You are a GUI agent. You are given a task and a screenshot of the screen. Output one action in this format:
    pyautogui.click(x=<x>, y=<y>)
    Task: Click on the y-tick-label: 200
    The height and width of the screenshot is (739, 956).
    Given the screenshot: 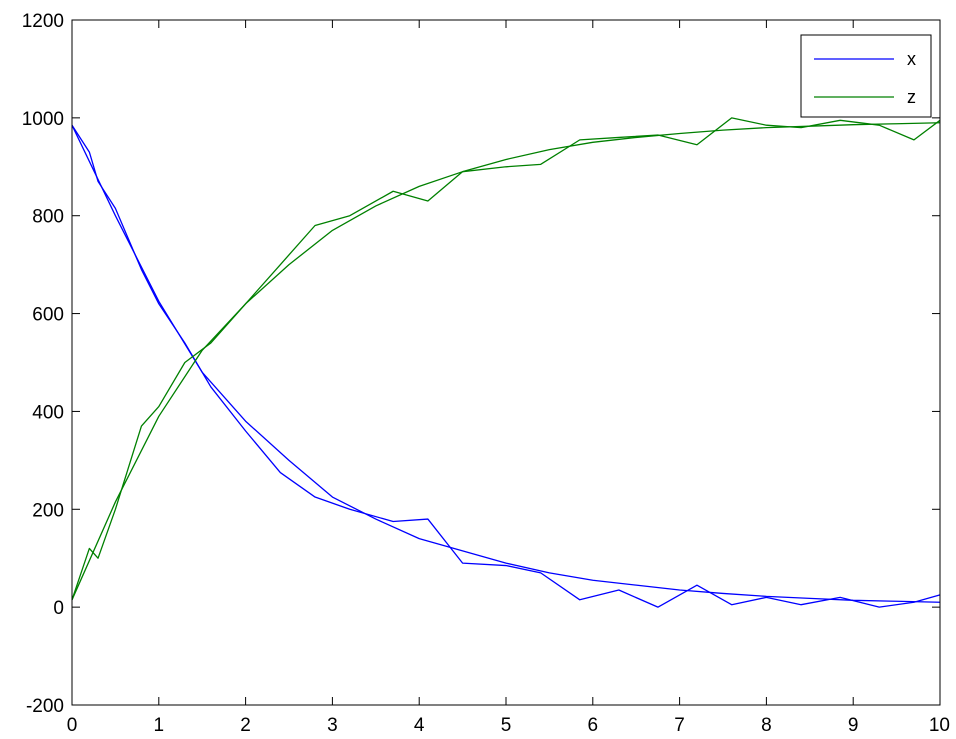 What is the action you would take?
    pyautogui.click(x=48, y=510)
    